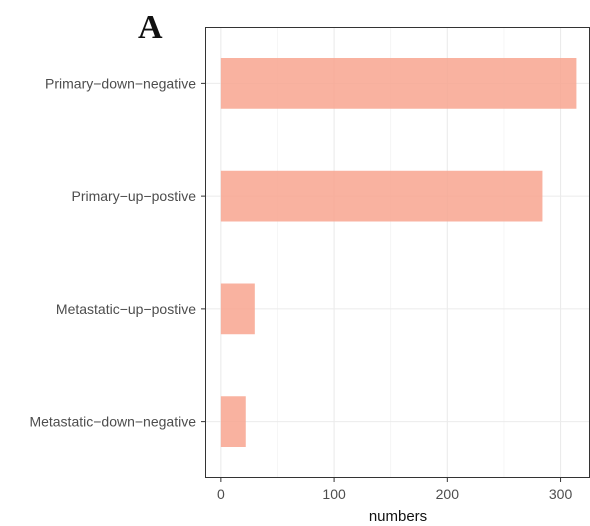 The image size is (590, 526). I want to click on panel-label: A, so click(150, 27).